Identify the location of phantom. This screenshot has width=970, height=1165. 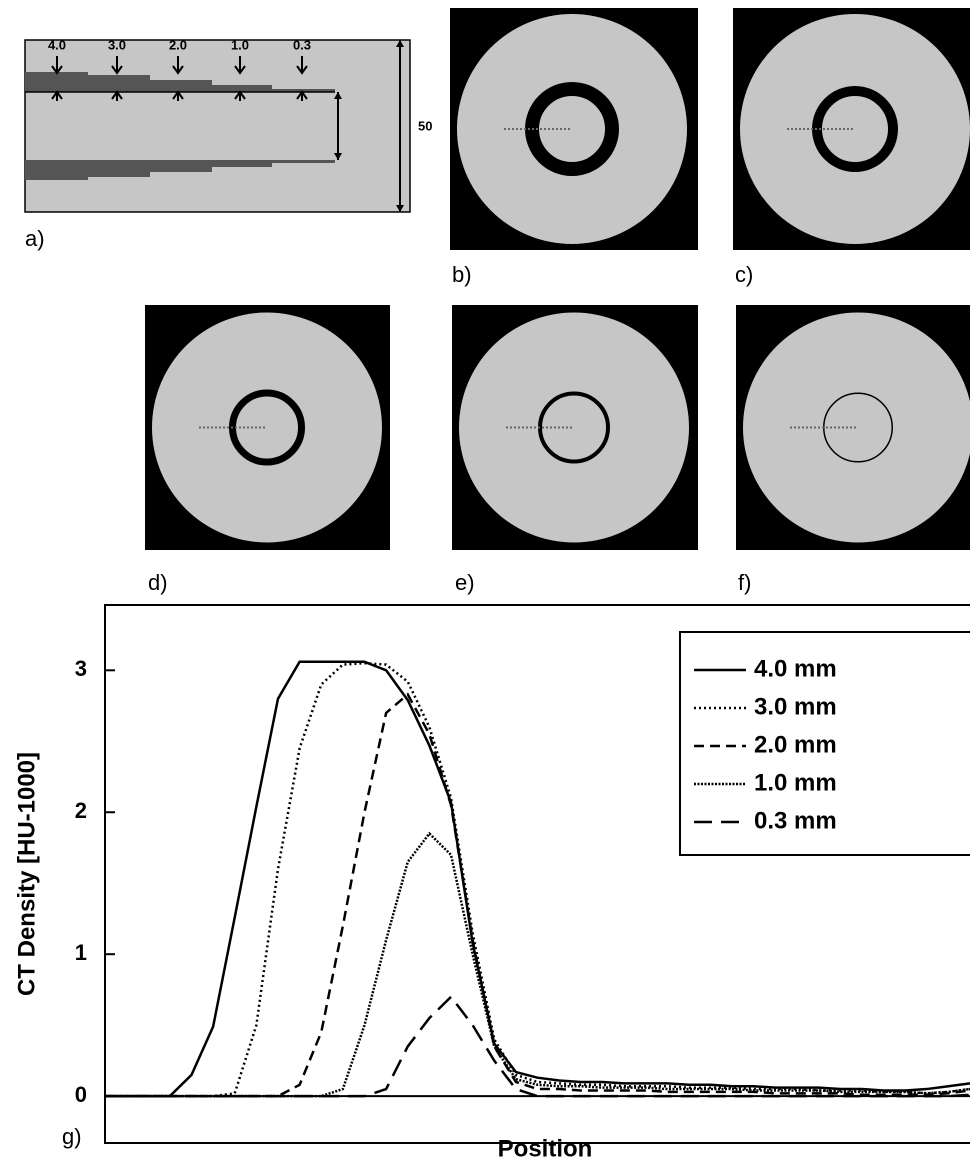
(217, 126).